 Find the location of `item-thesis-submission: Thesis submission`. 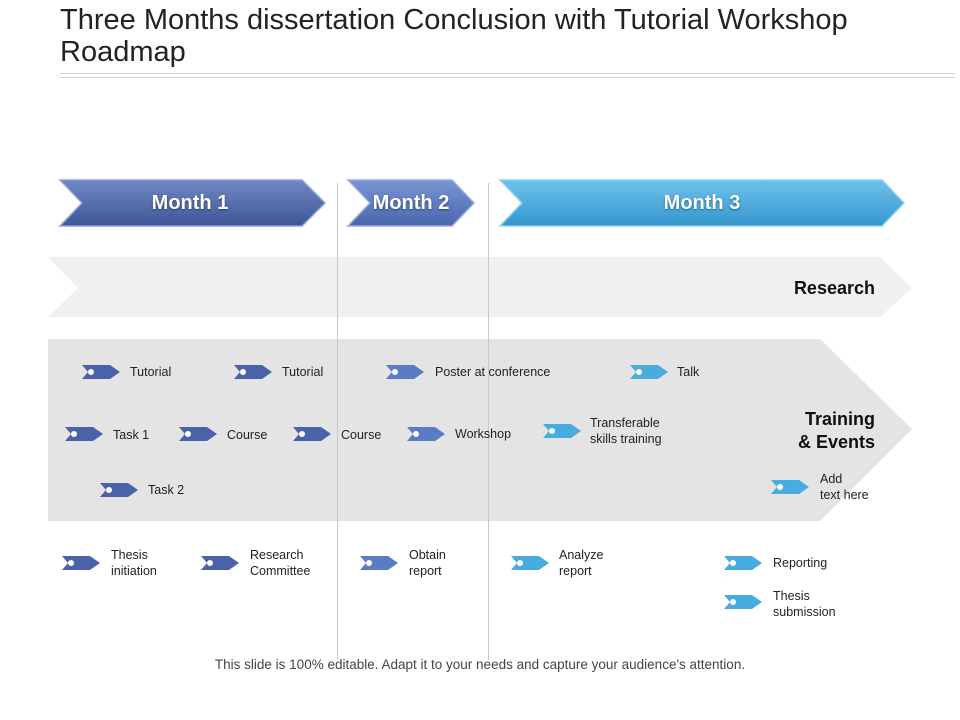

item-thesis-submission: Thesis submission is located at coordinates (804, 604).